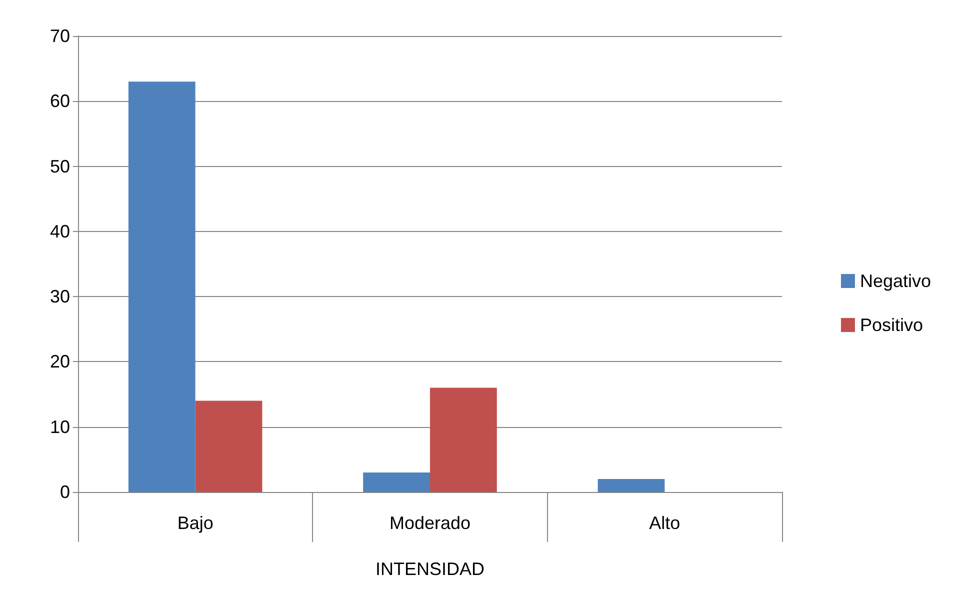 The image size is (956, 606). Describe the element at coordinates (195, 523) in the screenshot. I see `x-tick-label: Bajo` at that location.